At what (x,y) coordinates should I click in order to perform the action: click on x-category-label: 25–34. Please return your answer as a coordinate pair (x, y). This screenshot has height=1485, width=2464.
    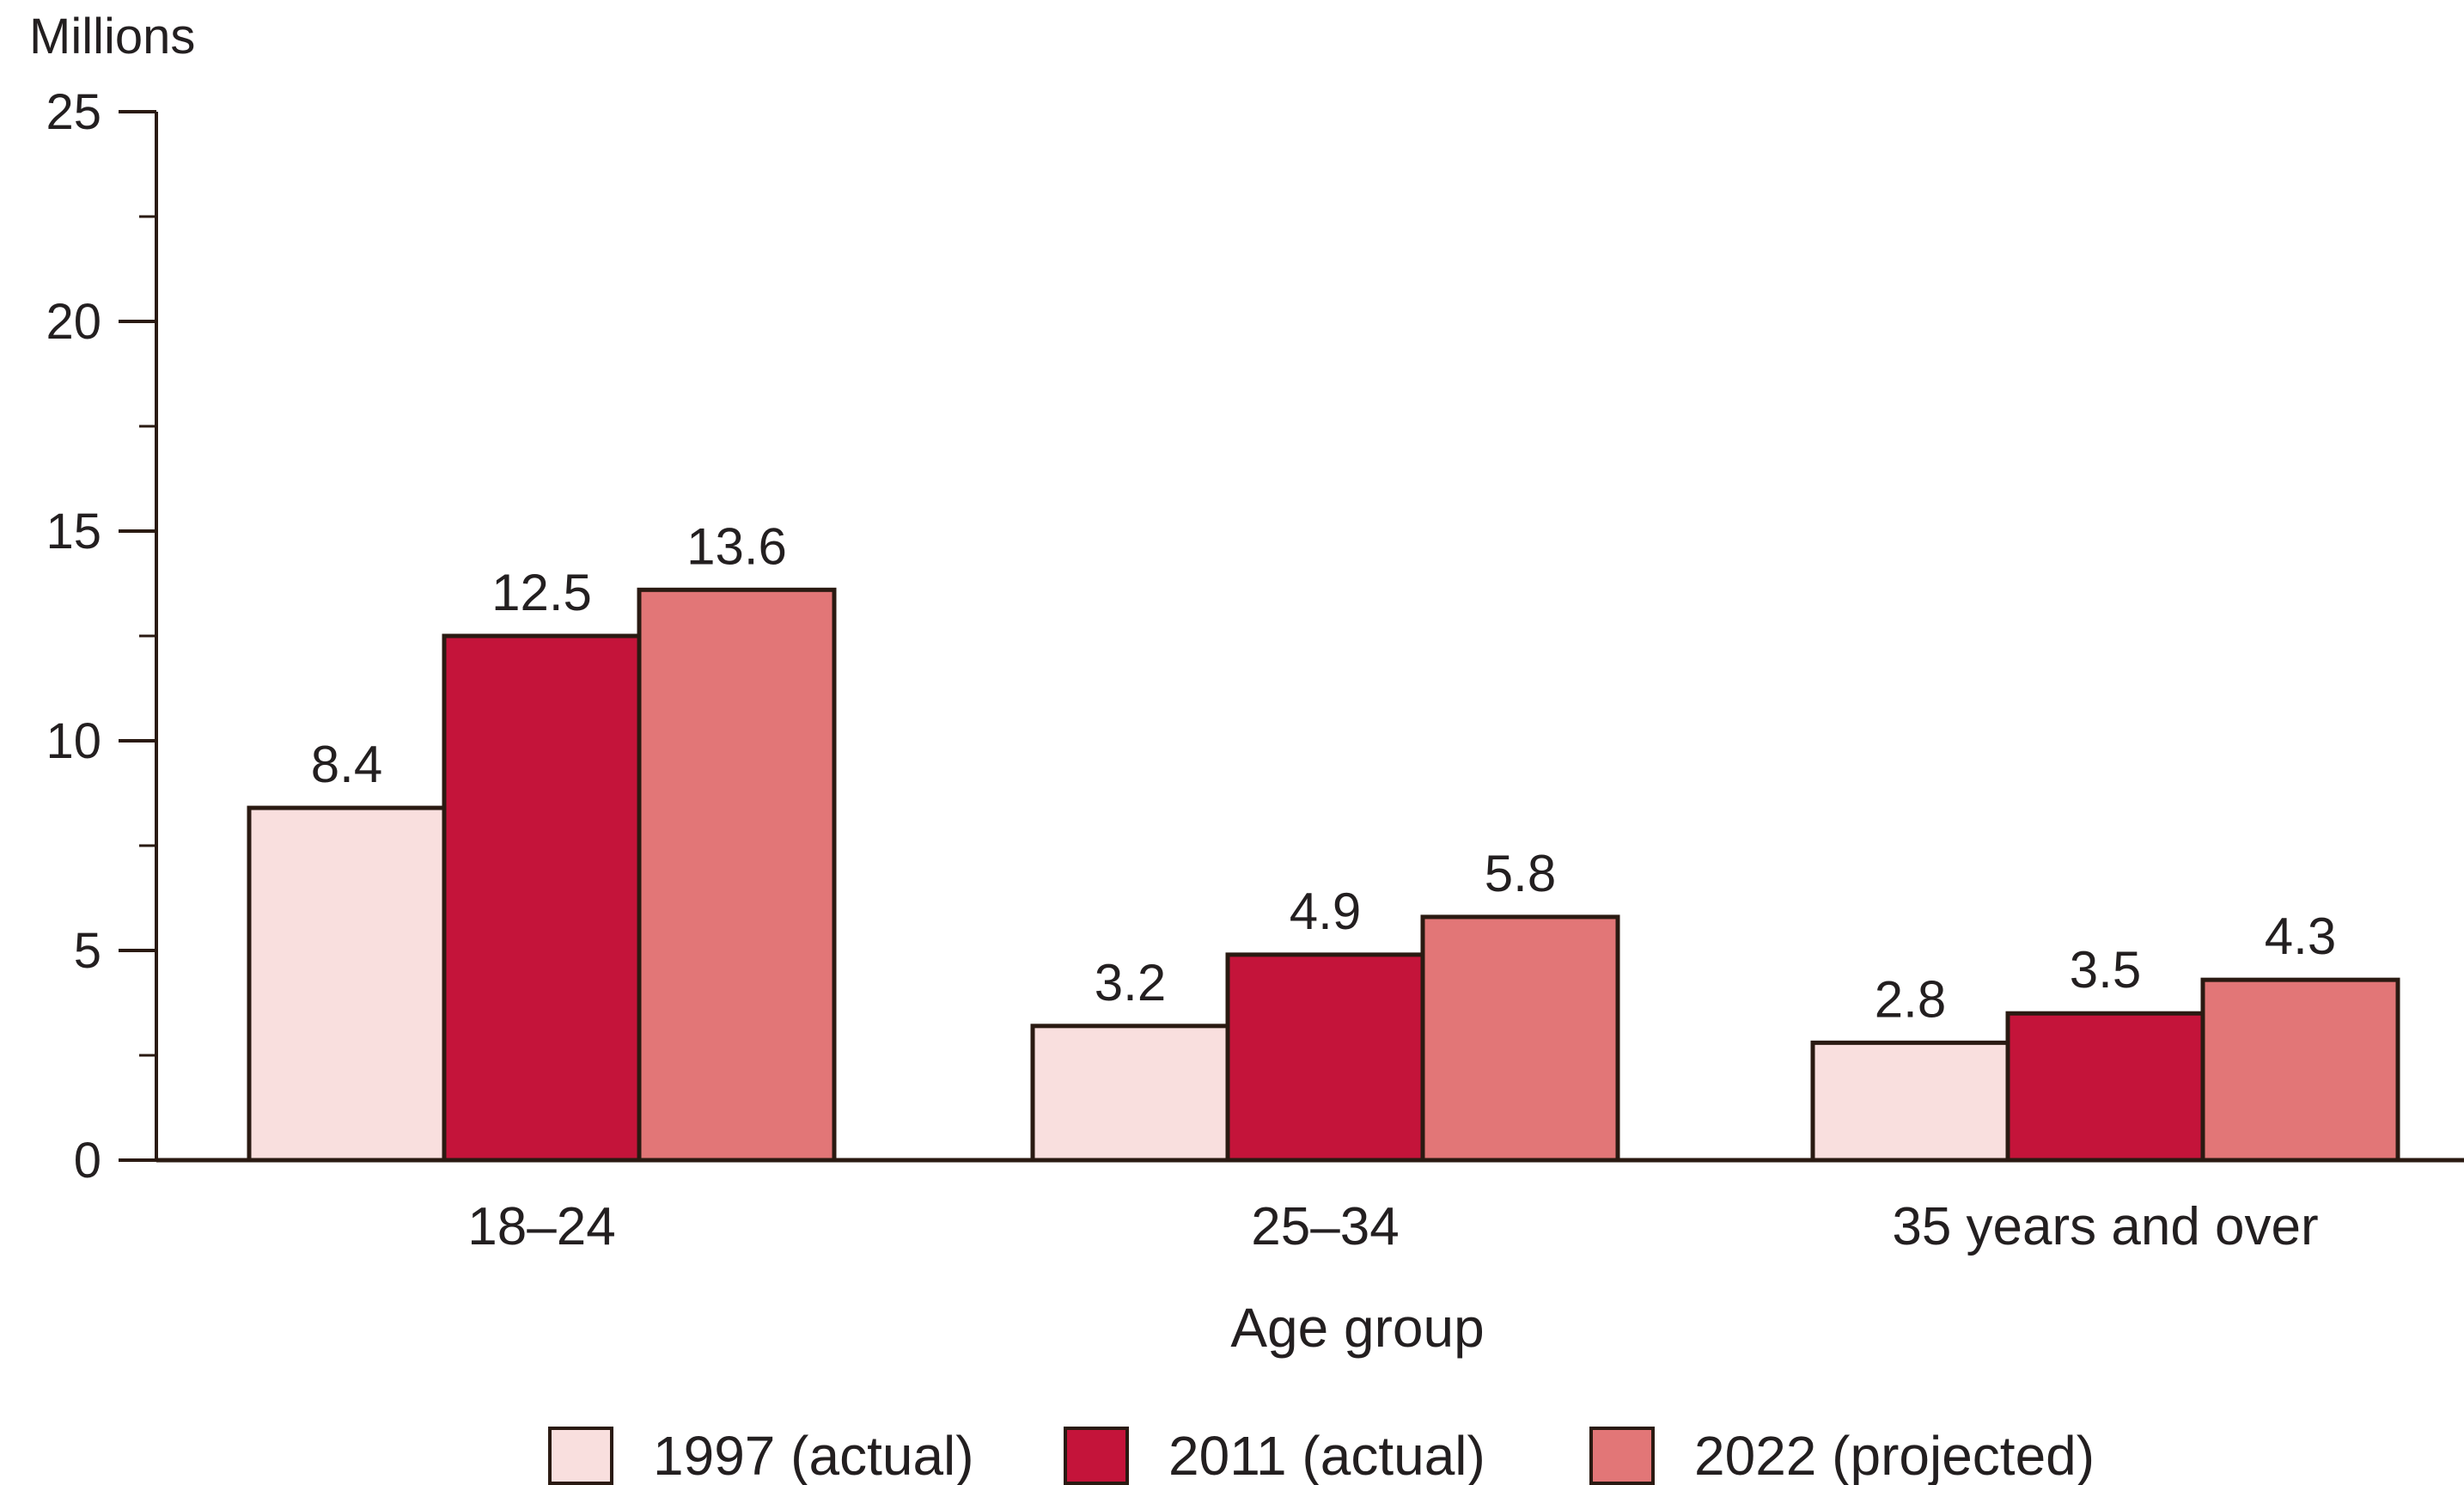
    Looking at the image, I should click on (1325, 1226).